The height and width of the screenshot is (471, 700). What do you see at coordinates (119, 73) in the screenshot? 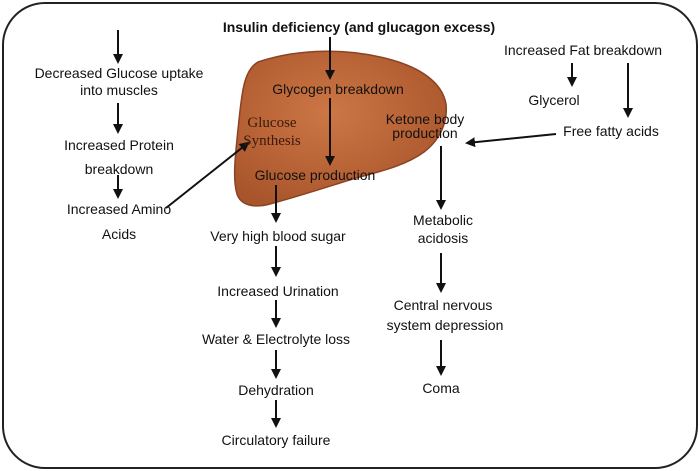
I see `glucose-uptake-line1: Decreased Glucose uptake` at bounding box center [119, 73].